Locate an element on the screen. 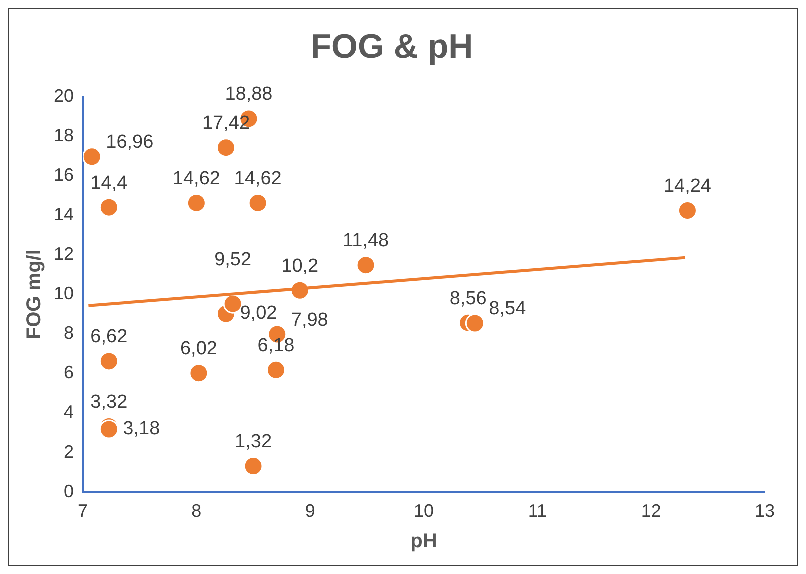  y-tick-label: 8 is located at coordinates (69, 333).